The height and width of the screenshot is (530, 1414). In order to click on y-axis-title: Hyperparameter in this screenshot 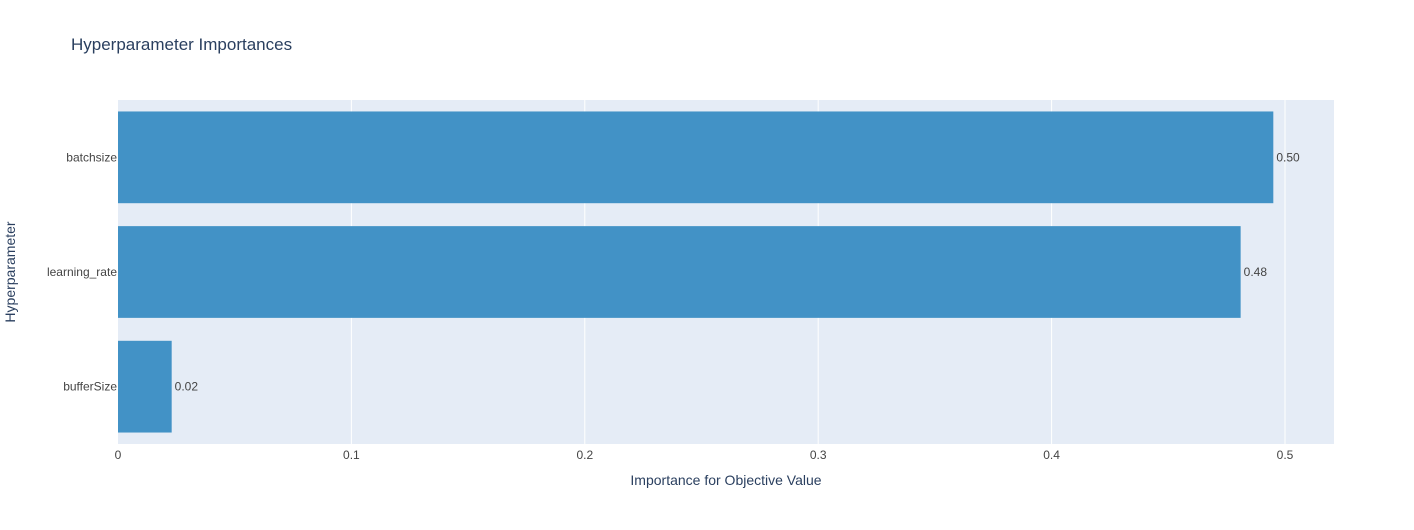, I will do `click(10, 271)`.